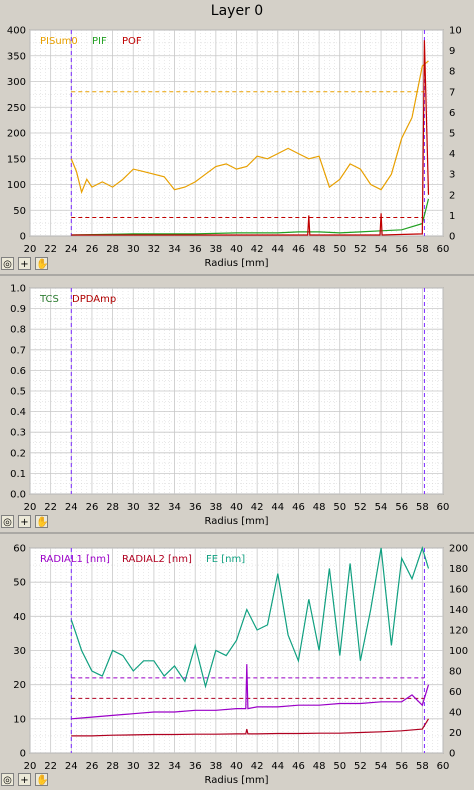  Describe the element at coordinates (23, 754) in the screenshot. I see `y-tick-label: 0` at that location.